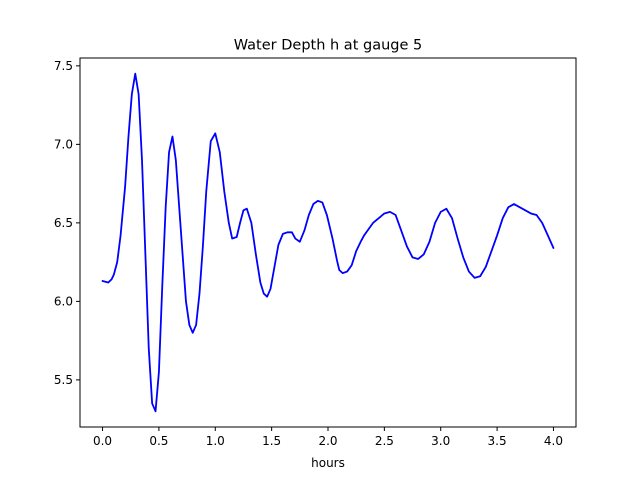  I want to click on x-tick-label: 1.5, so click(271, 441).